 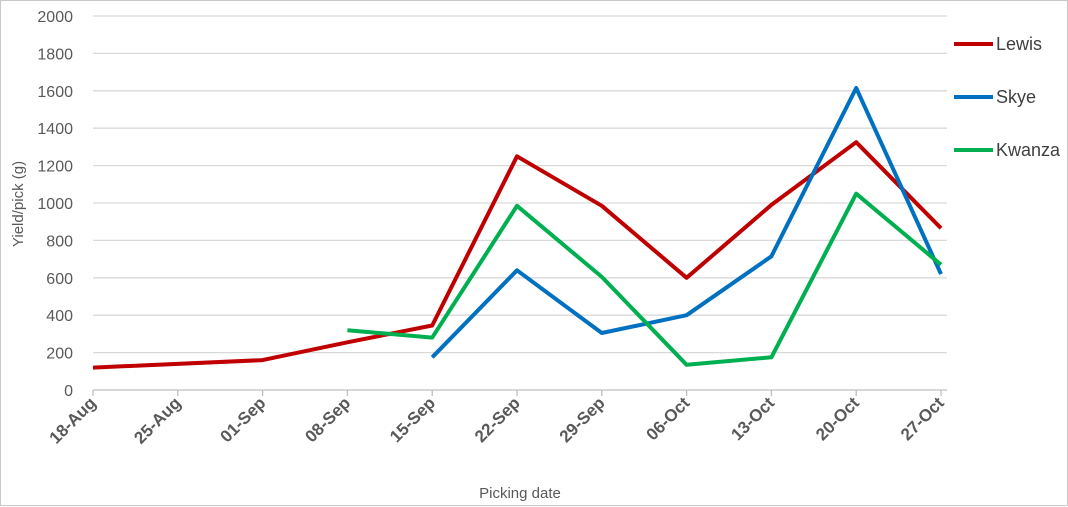 I want to click on x-tick-label: 29-Sep, so click(x=582, y=419).